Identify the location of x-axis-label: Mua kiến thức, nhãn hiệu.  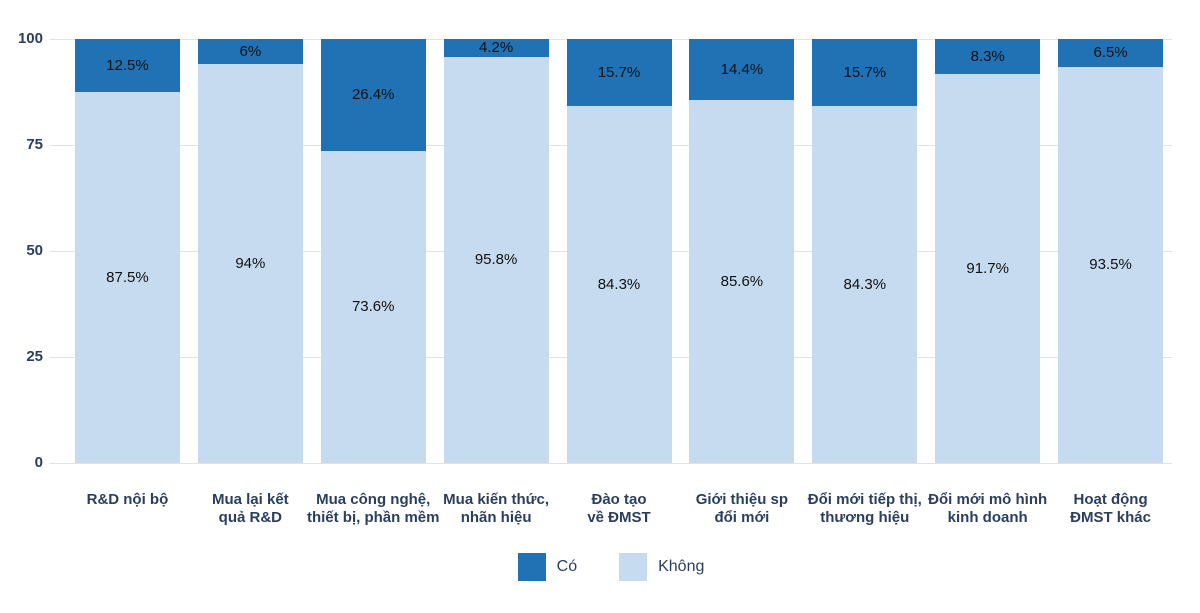
(496, 508).